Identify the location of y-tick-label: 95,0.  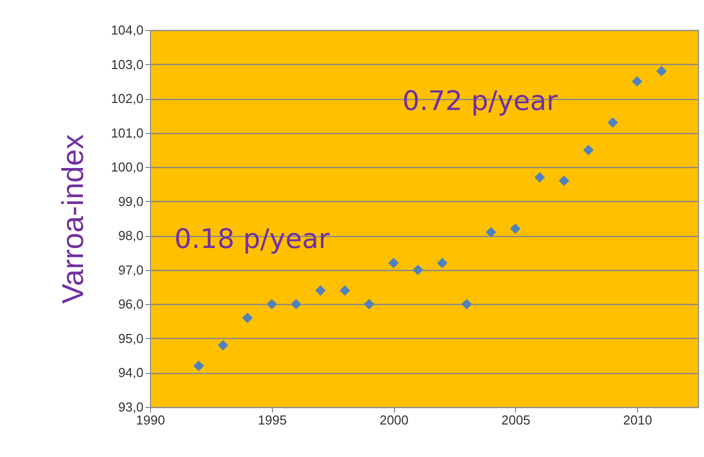
(131, 338).